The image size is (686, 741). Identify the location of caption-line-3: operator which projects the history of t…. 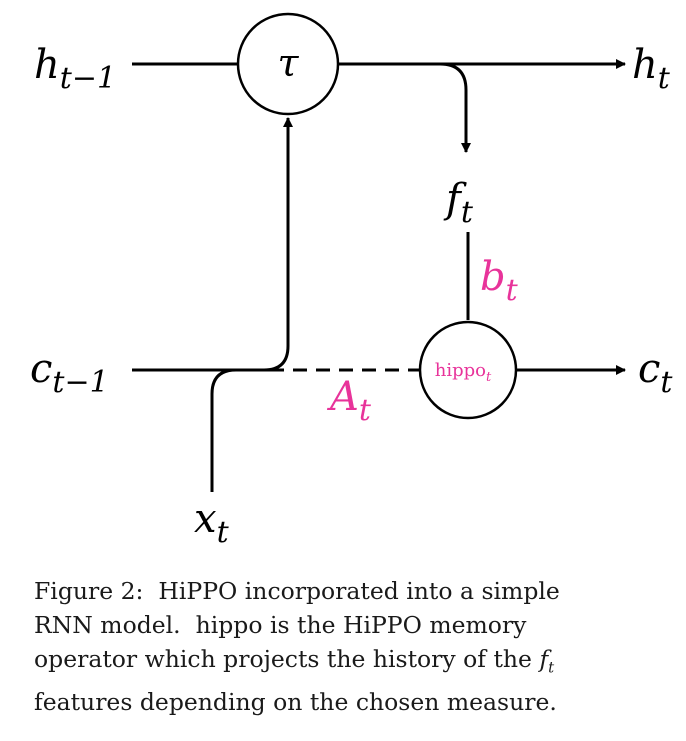
(359, 663).